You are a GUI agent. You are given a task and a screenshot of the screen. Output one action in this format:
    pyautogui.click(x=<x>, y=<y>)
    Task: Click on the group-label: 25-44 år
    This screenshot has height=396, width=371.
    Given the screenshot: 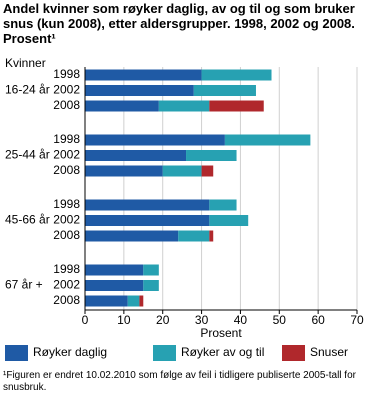 What is the action you would take?
    pyautogui.click(x=27, y=155)
    